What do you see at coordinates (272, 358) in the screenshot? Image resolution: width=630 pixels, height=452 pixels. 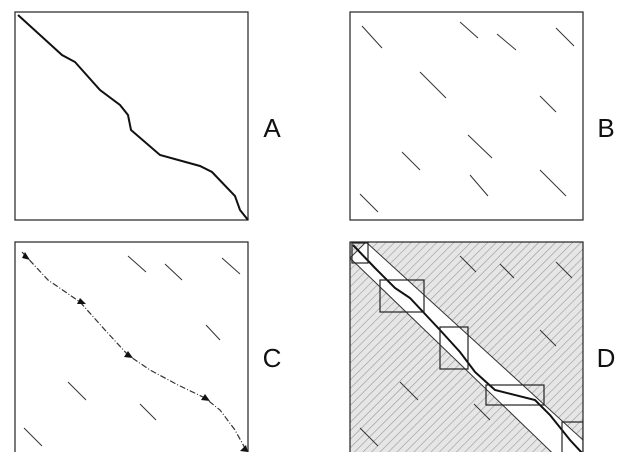 I see `panel-label: C` at bounding box center [272, 358].